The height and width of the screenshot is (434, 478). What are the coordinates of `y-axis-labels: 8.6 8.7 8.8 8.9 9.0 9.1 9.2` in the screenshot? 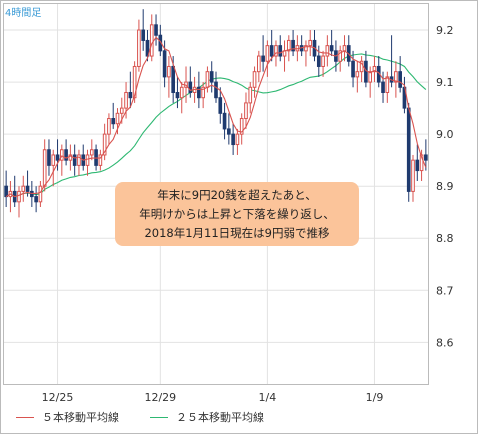 It's located at (445, 186).